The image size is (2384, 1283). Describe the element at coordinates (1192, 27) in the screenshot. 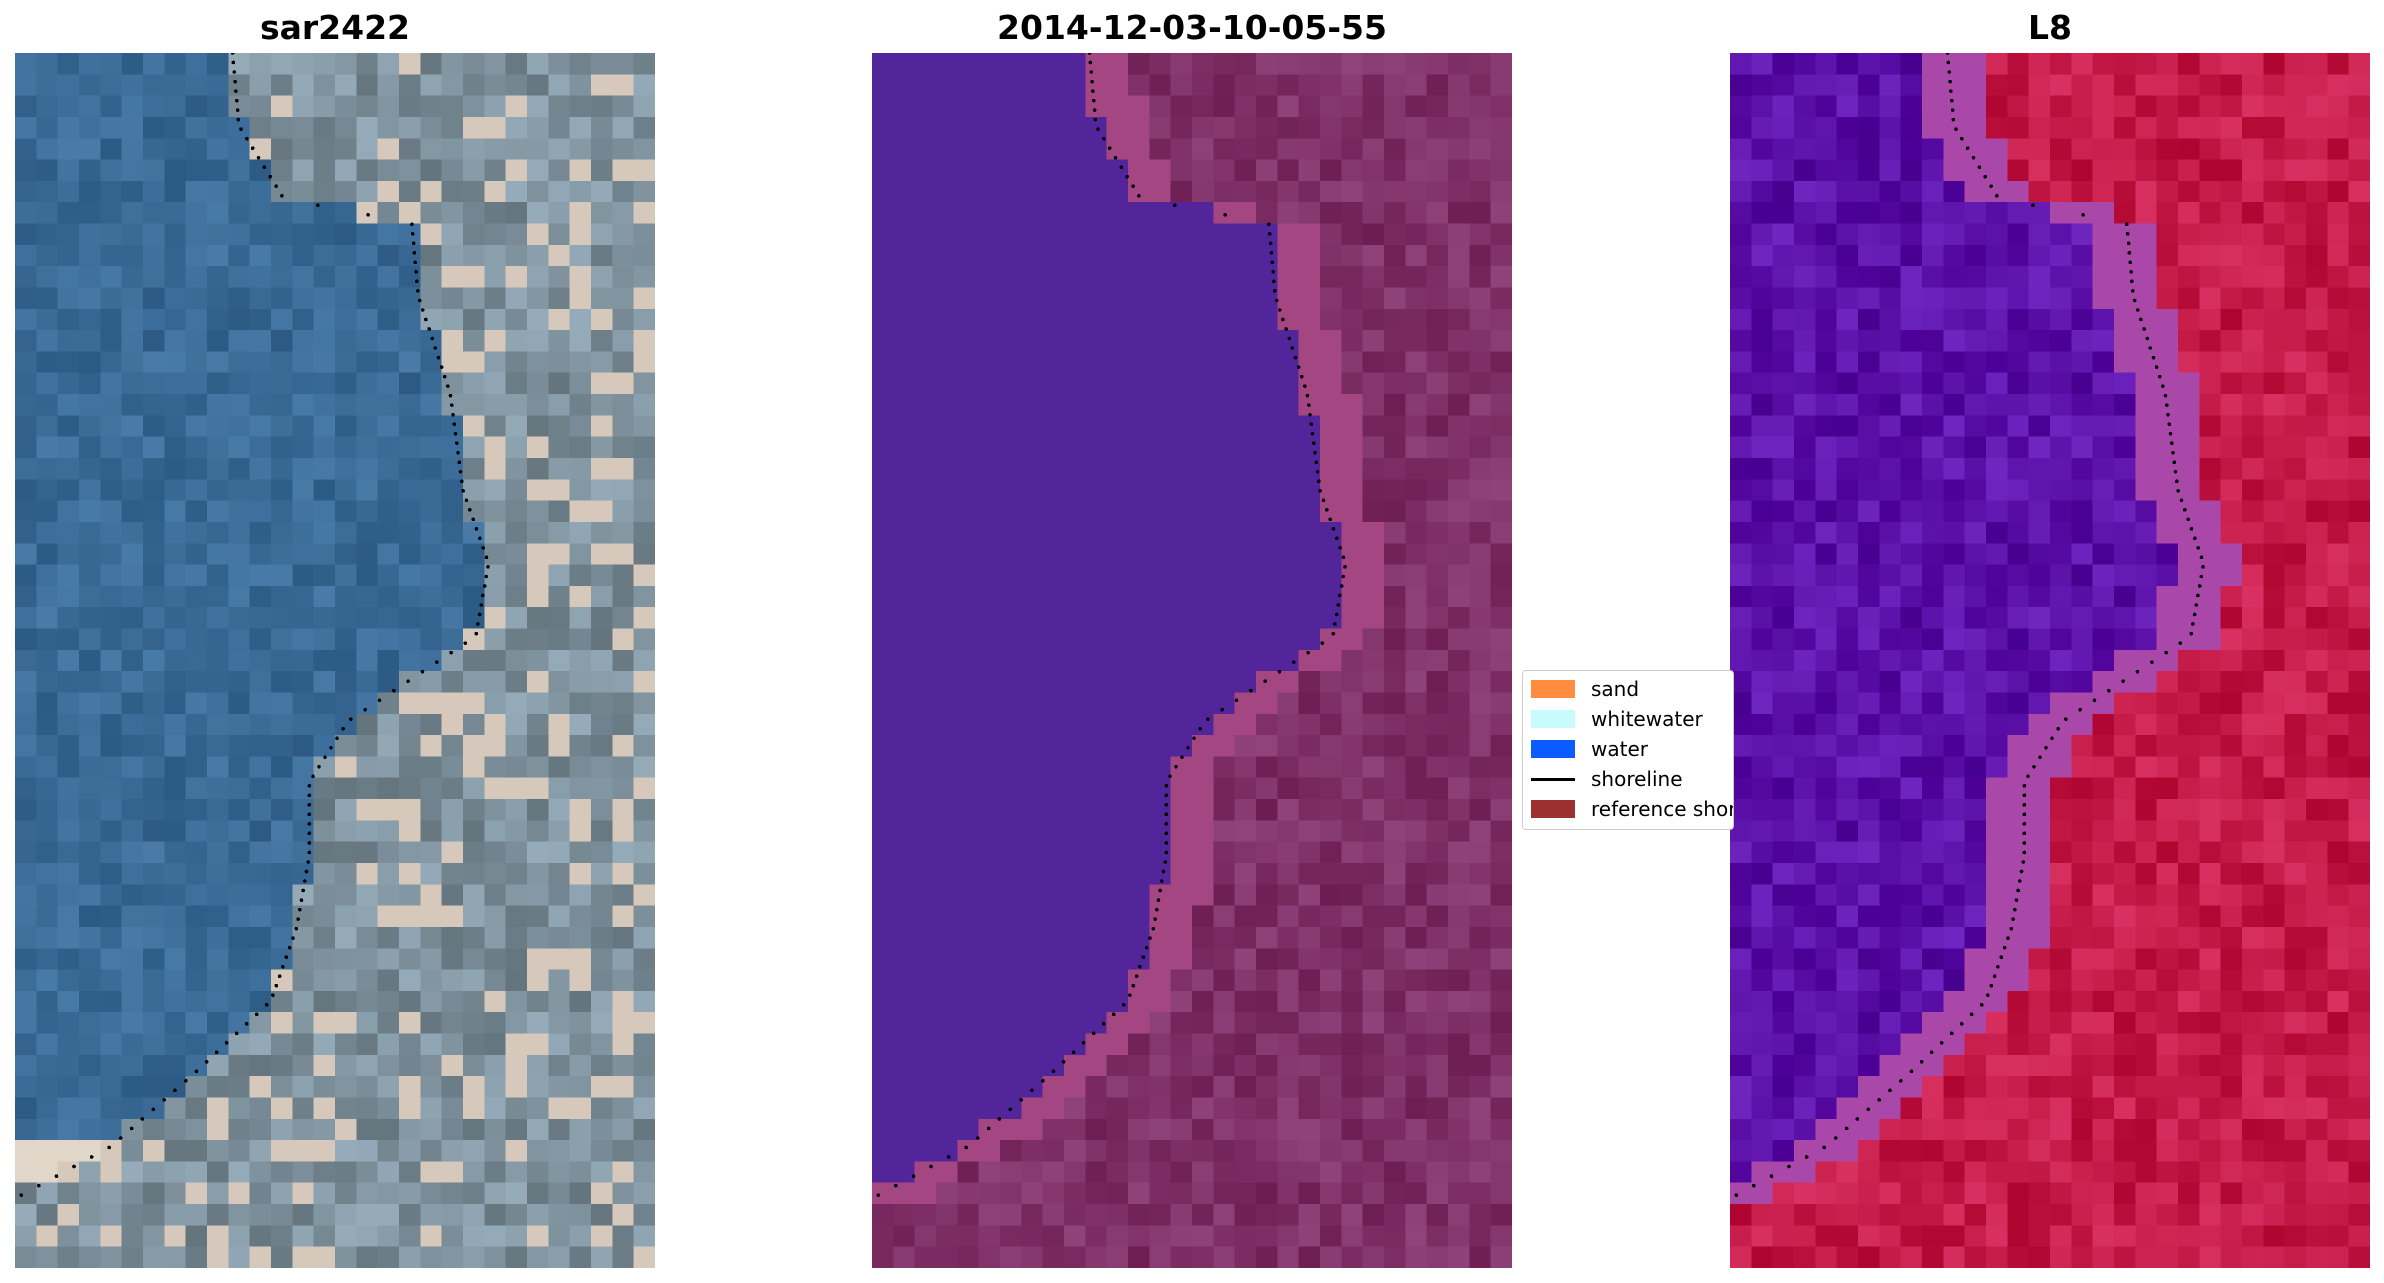

I see `panel-title-classified: 2014-12-03-10-05-55` at that location.